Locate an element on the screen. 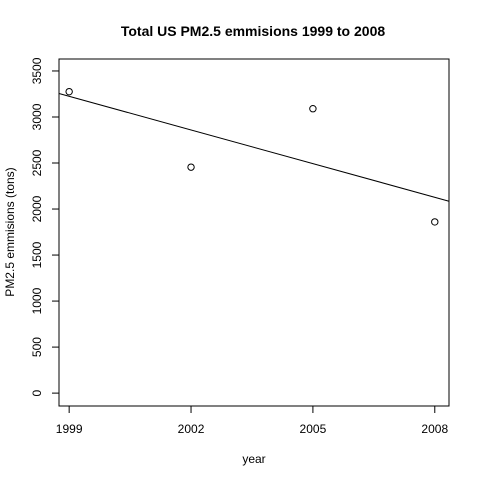  data-point-2008 is located at coordinates (435, 222).